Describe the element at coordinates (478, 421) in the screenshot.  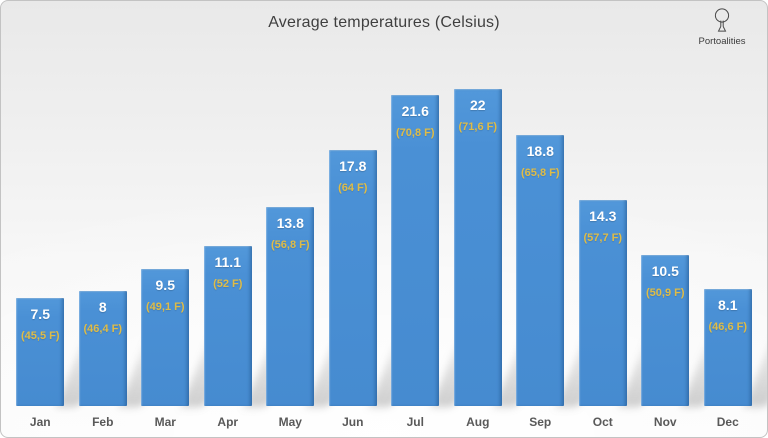
I see `x-axis-label-aug: Aug` at that location.